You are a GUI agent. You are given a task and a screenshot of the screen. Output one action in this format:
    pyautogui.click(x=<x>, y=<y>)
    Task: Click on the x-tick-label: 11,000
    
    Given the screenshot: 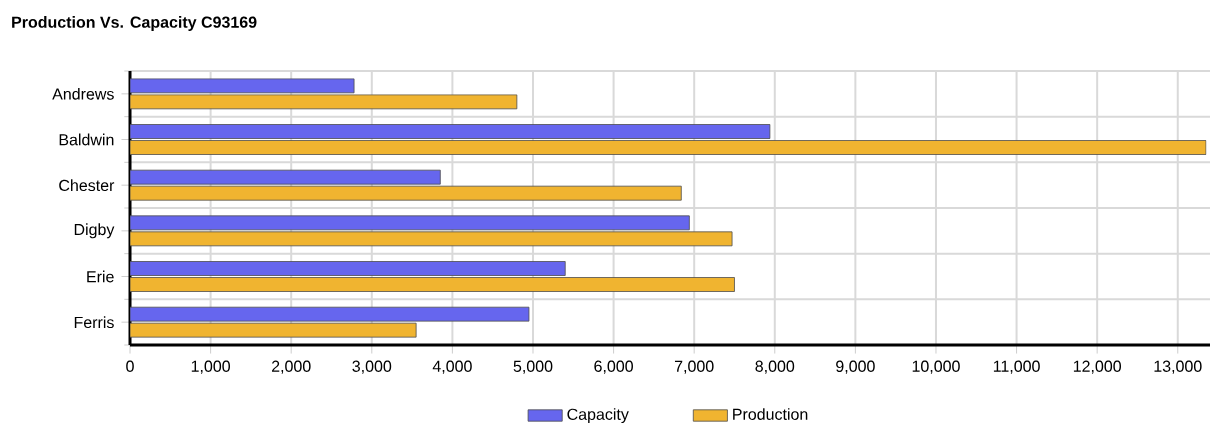 What is the action you would take?
    pyautogui.click(x=1016, y=367)
    